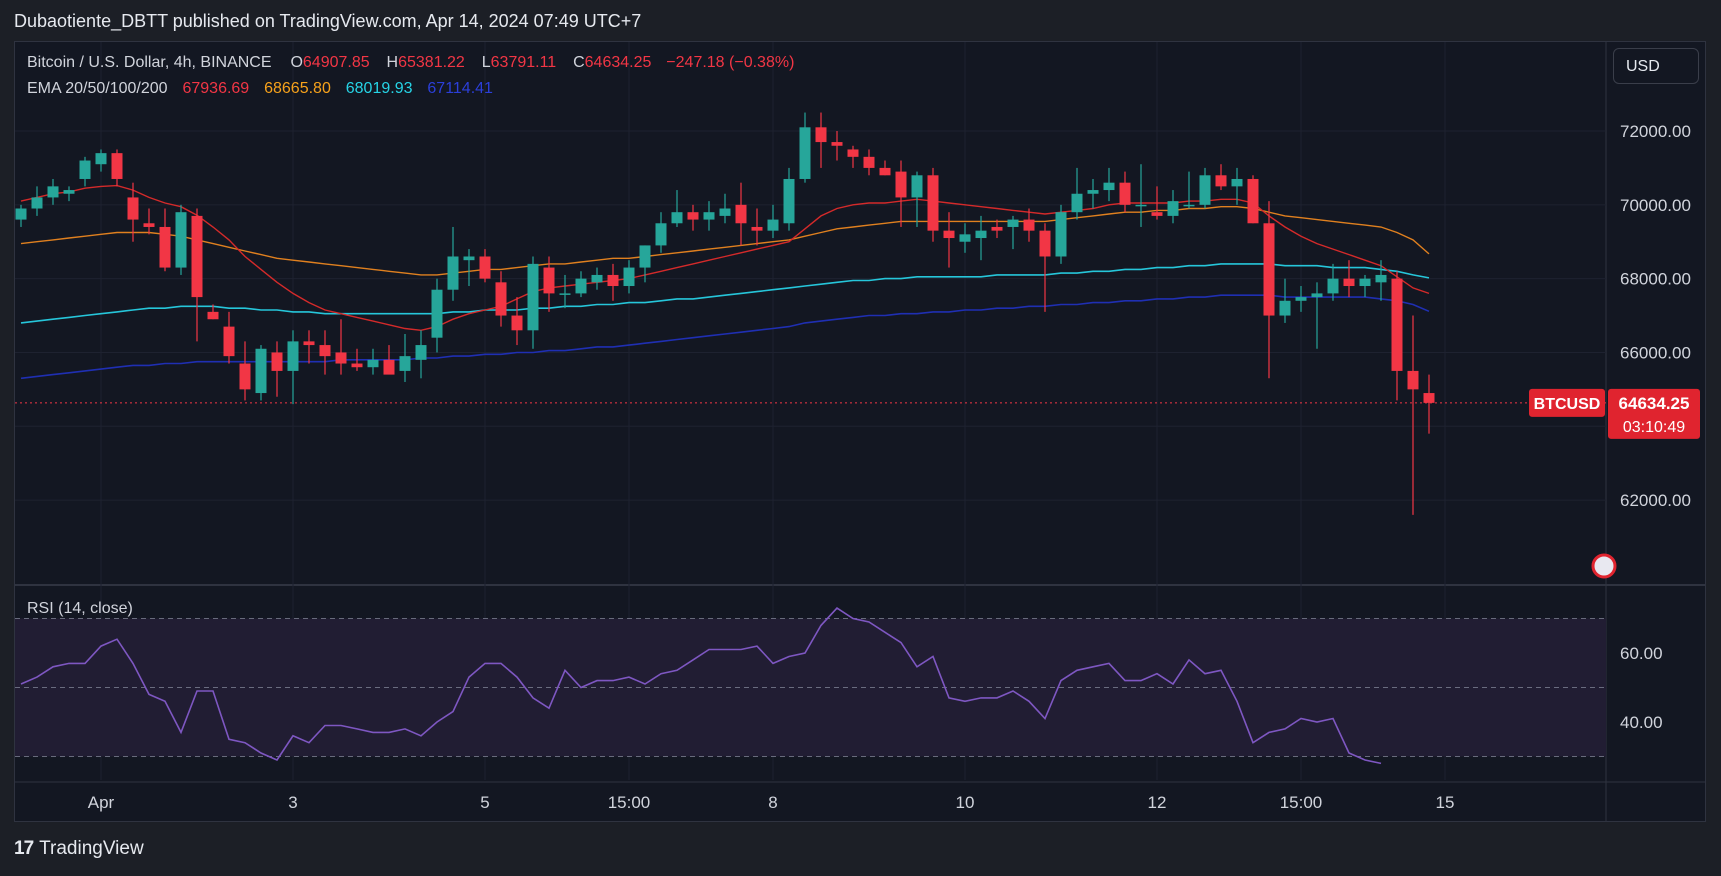  I want to click on price-tag-value: 64634.25, so click(1654, 403).